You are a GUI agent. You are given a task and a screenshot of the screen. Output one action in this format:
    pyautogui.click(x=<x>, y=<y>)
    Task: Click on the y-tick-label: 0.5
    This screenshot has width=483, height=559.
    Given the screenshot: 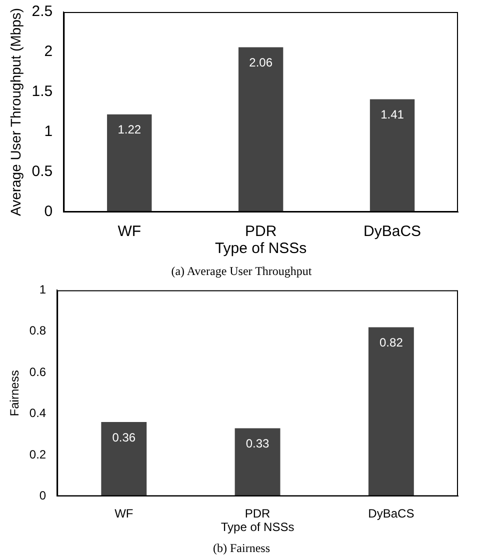 What is the action you would take?
    pyautogui.click(x=42, y=171)
    